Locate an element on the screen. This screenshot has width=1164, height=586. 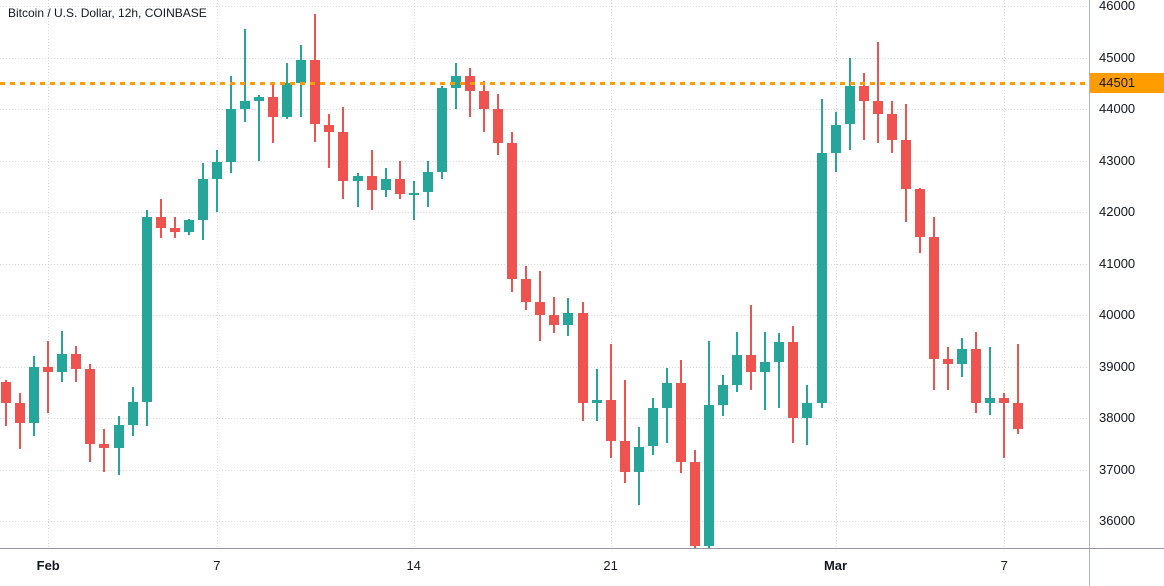
price-tick-label: 39000 is located at coordinates (1117, 366).